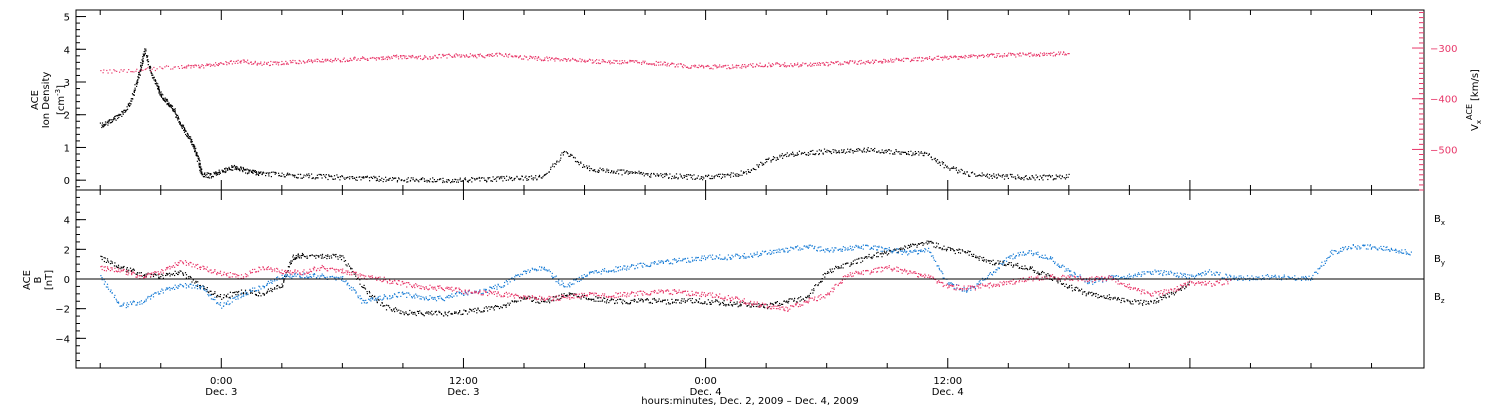 This screenshot has height=410, width=1500. What do you see at coordinates (67, 116) in the screenshot?
I see `top-left-tick-label: 2` at bounding box center [67, 116].